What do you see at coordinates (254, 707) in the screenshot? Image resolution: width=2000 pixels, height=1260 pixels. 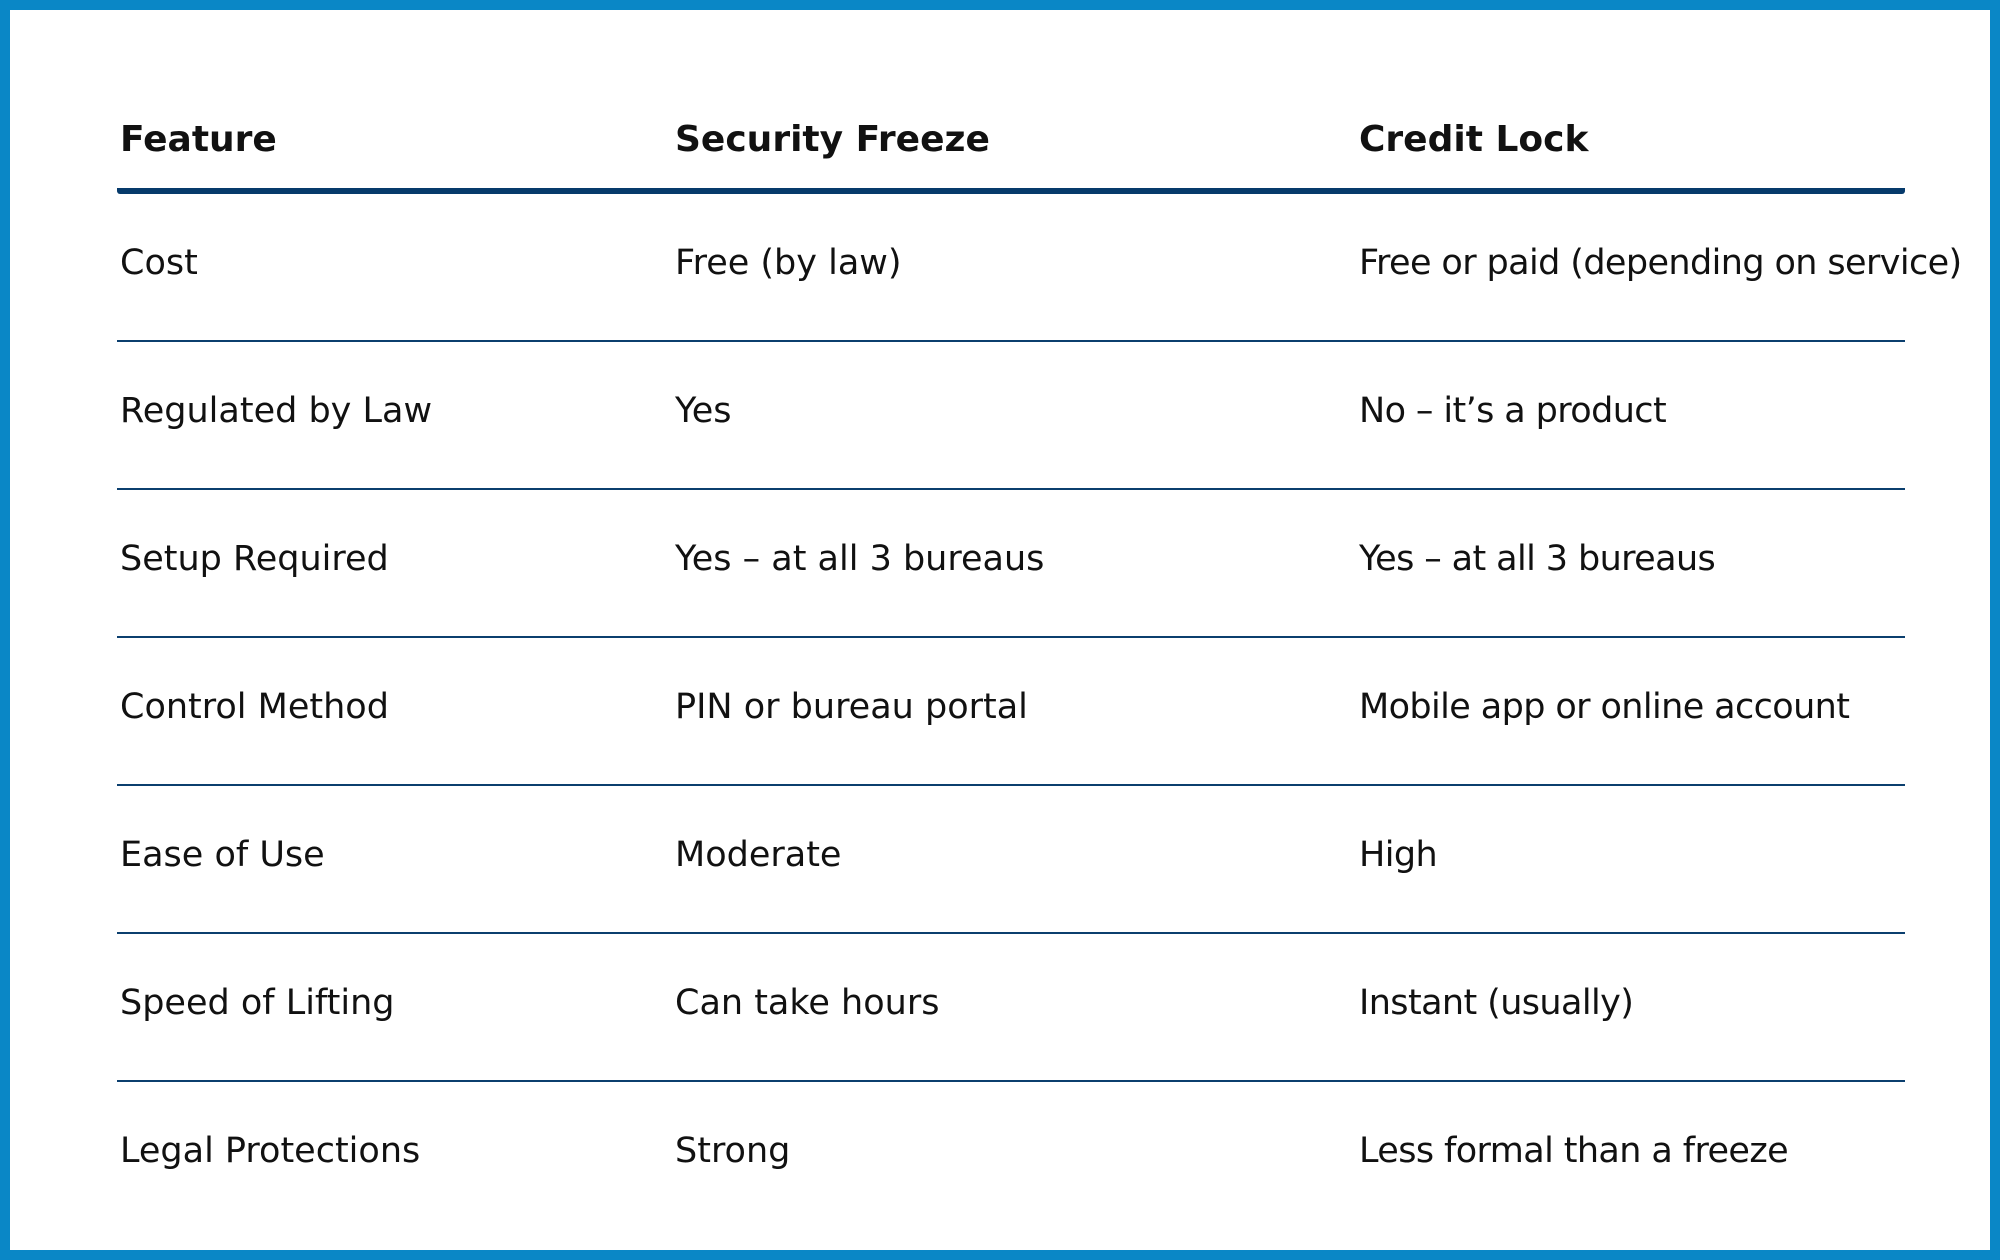 I see `feature-cell: Control Method` at bounding box center [254, 707].